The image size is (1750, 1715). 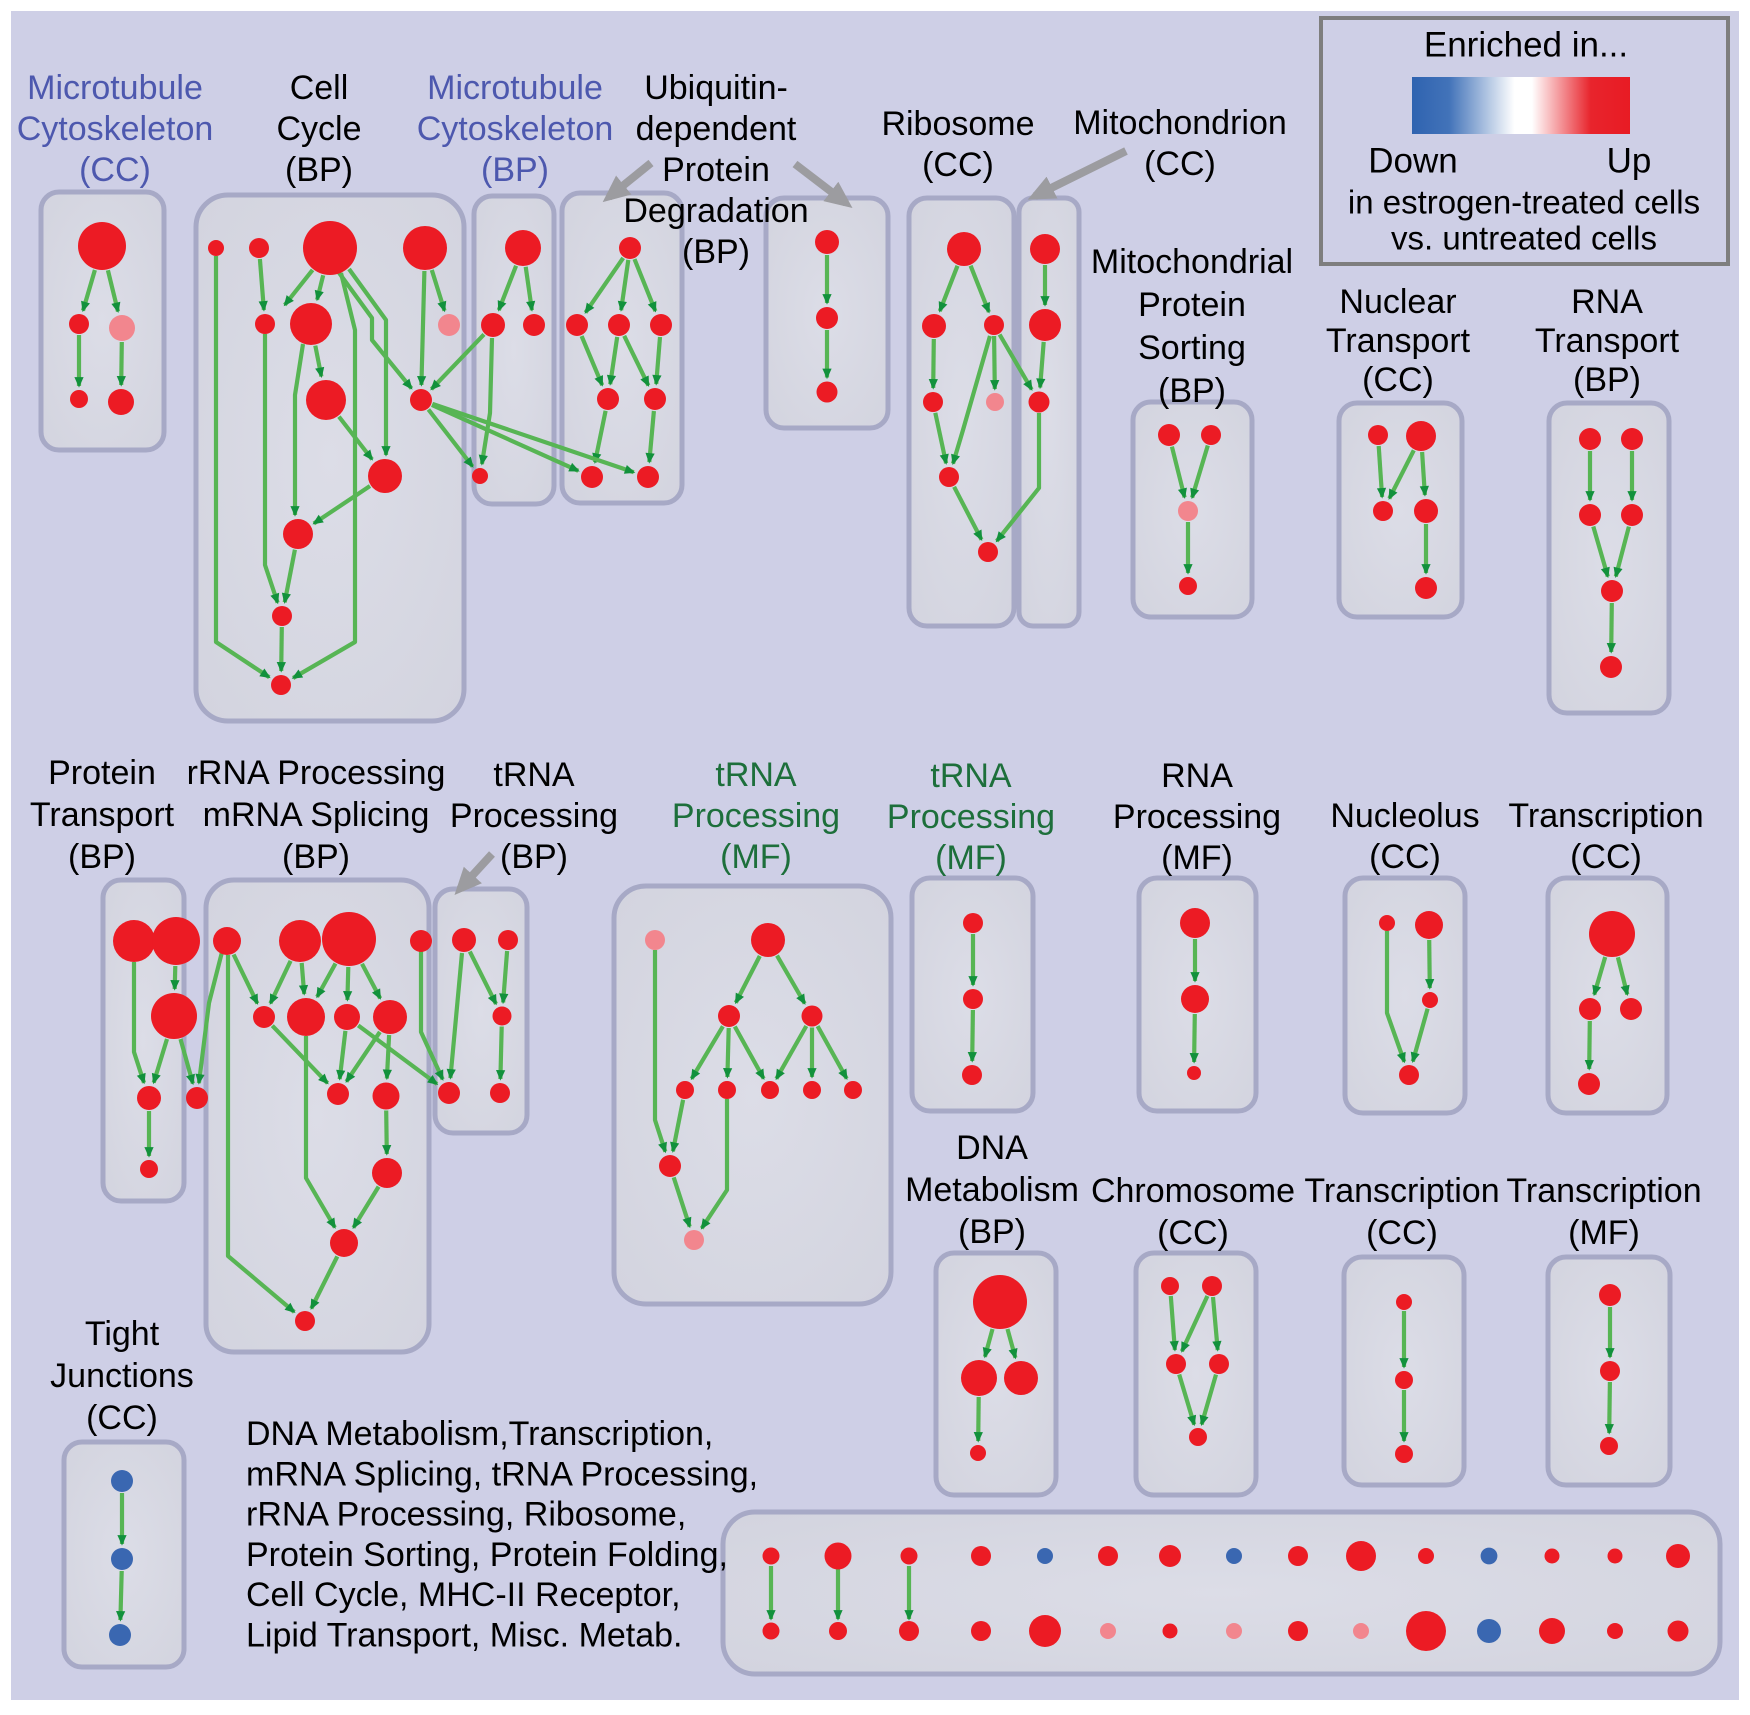 I want to click on svg-text:Protein Sorting, Protein Foldi: Protein Sorting, Protein Folding,, so click(x=487, y=1555).